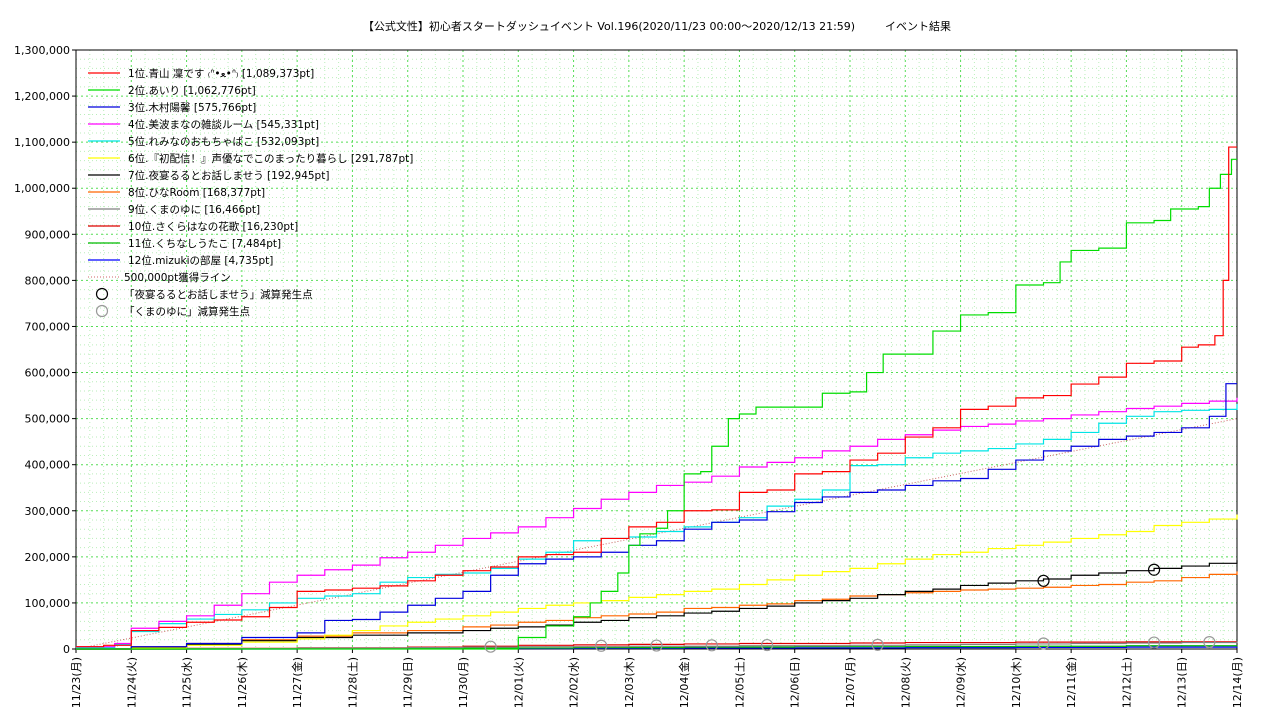 The height and width of the screenshot is (720, 1280). What do you see at coordinates (1126, 682) in the screenshot?
I see `x-tick-label: 12/12(土)` at bounding box center [1126, 682].